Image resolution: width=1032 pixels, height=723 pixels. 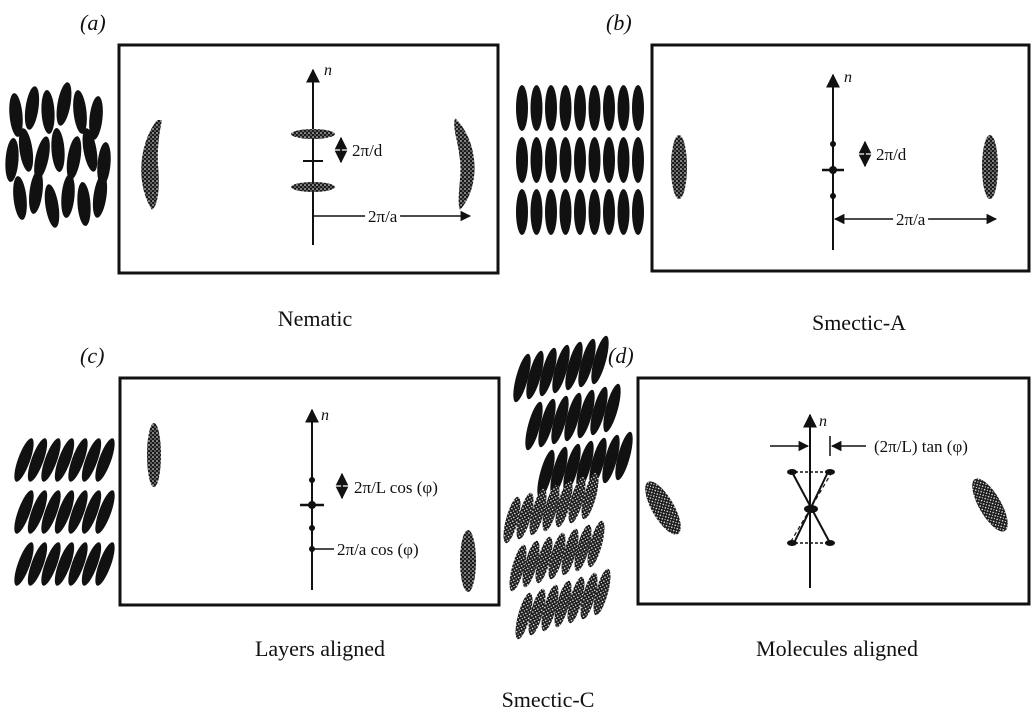 I want to click on panel-b-origin-dot, so click(x=833, y=170).